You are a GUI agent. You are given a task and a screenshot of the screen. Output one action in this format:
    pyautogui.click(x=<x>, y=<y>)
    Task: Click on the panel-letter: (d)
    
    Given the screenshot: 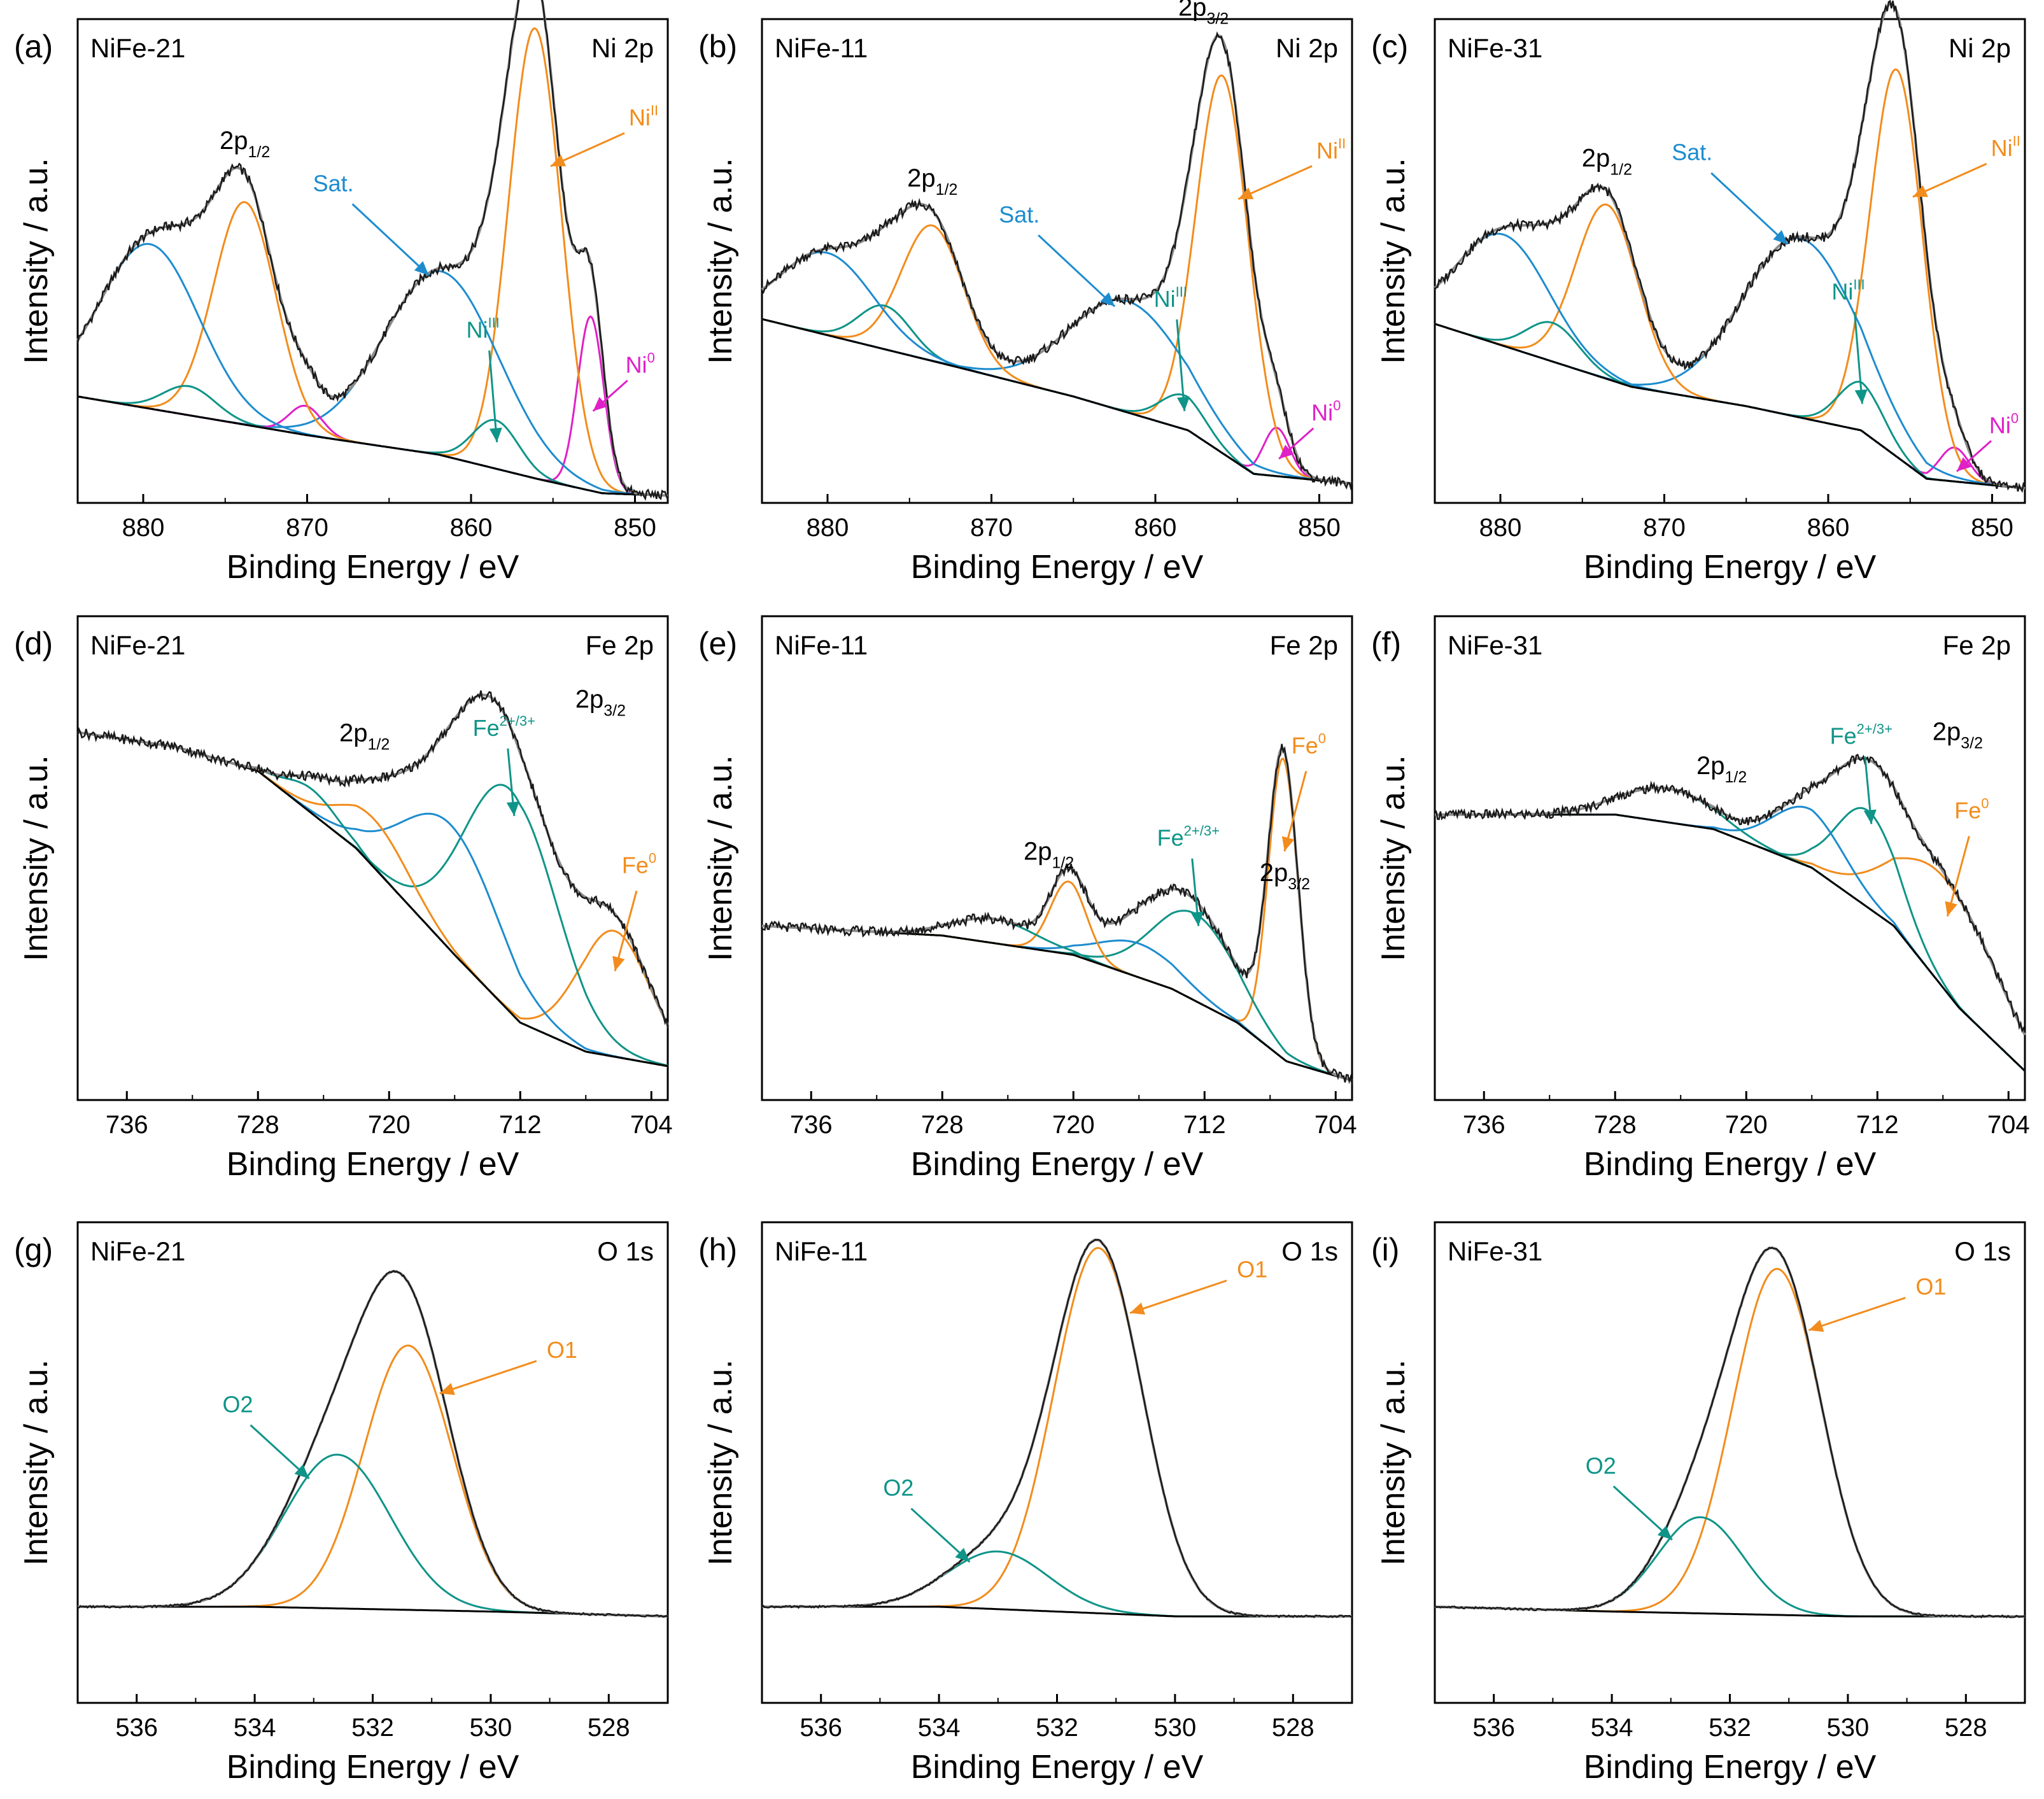 What is the action you would take?
    pyautogui.click(x=33, y=643)
    